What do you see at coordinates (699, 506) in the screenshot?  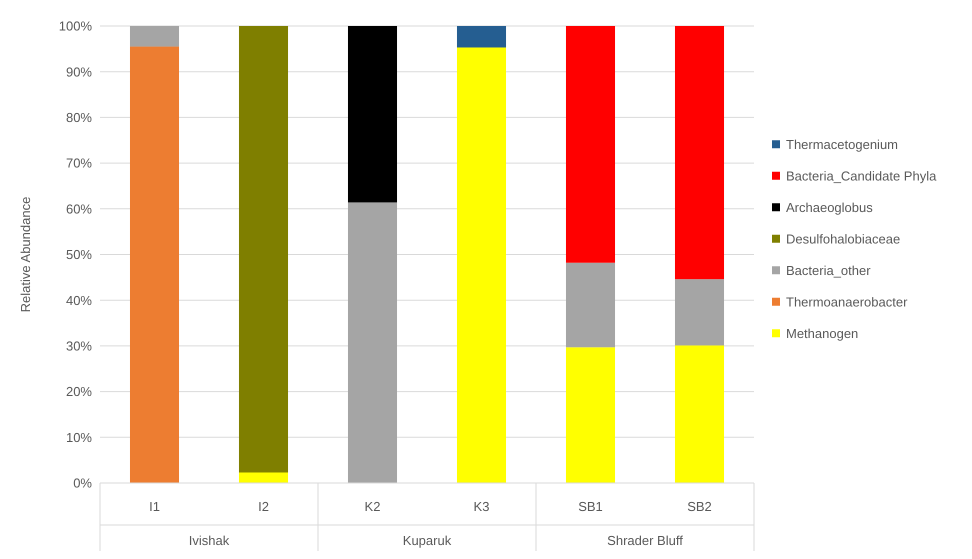 I see `x-tick-label: SB2` at bounding box center [699, 506].